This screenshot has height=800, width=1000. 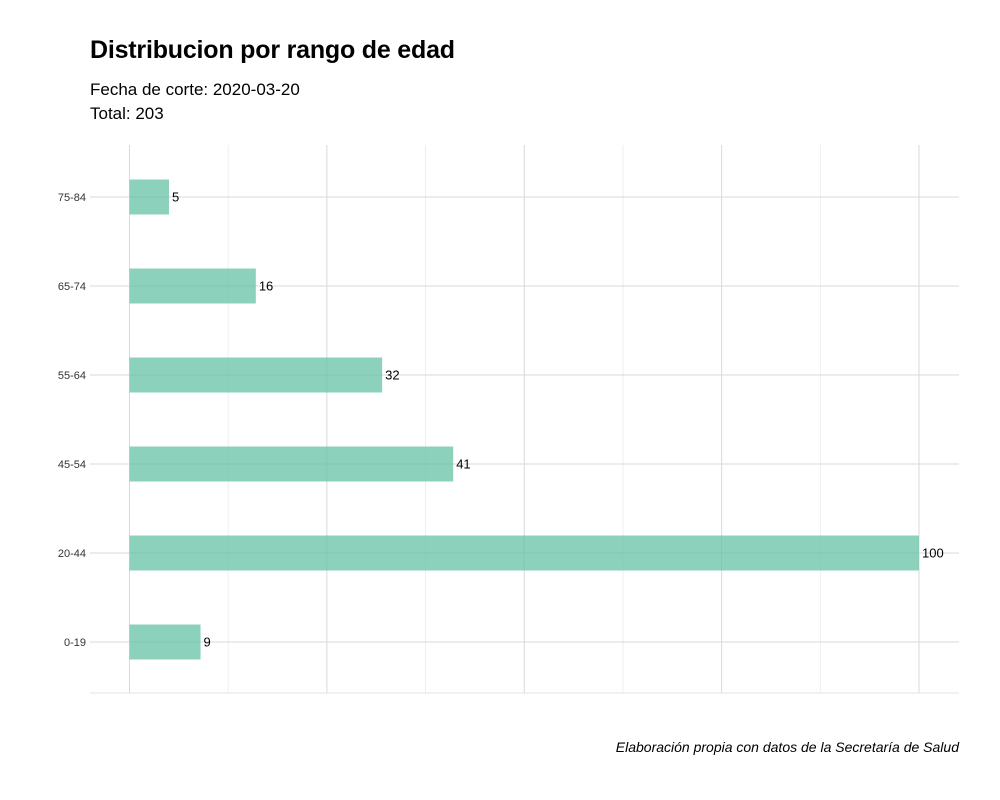 I want to click on chart-subtitle: Fecha de corte: 2020-03-20 Total: 203, so click(x=195, y=102).